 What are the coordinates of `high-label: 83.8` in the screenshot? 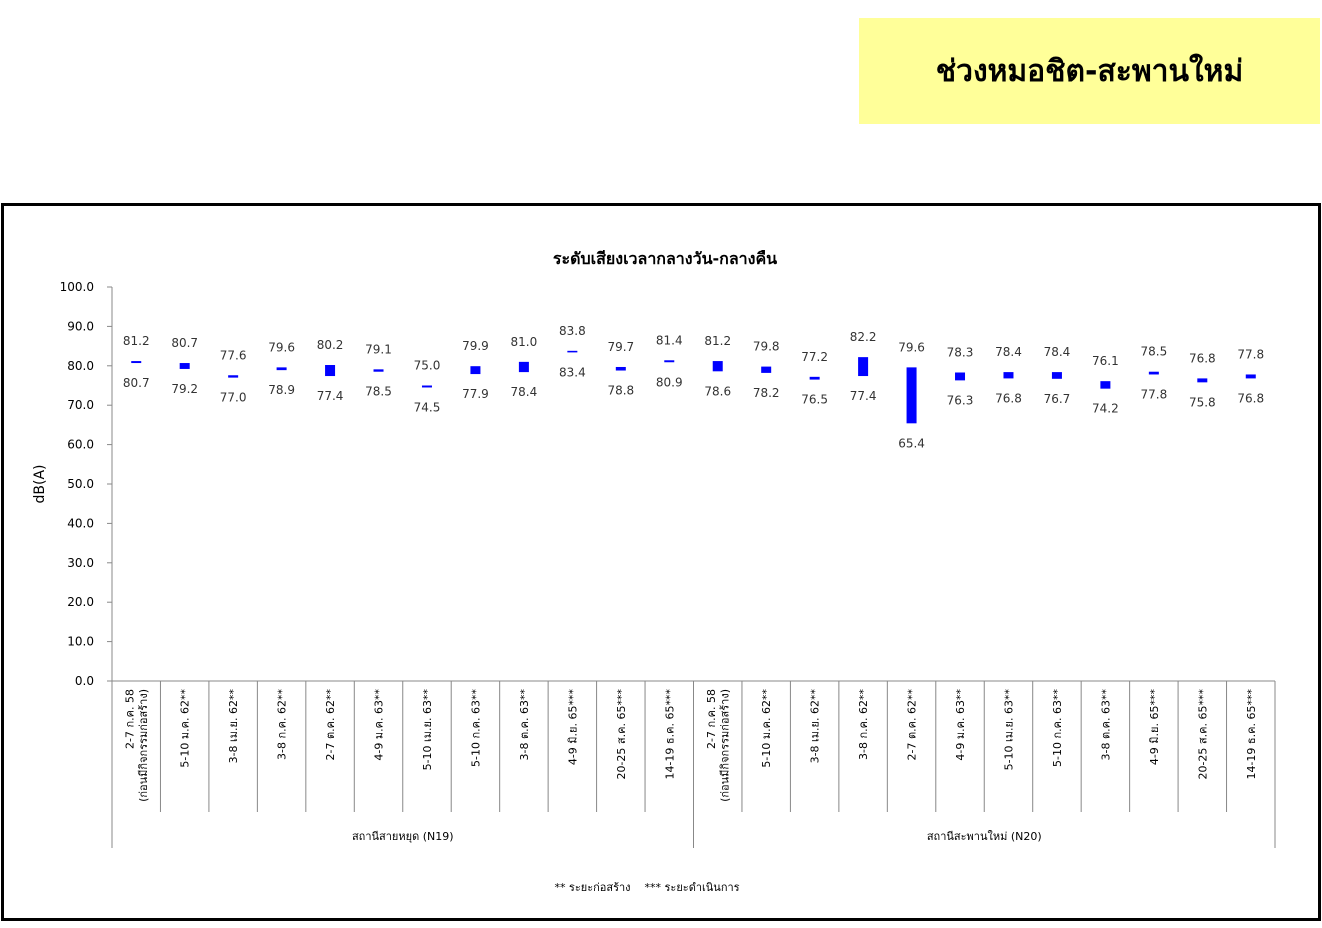 It's located at (572, 331).